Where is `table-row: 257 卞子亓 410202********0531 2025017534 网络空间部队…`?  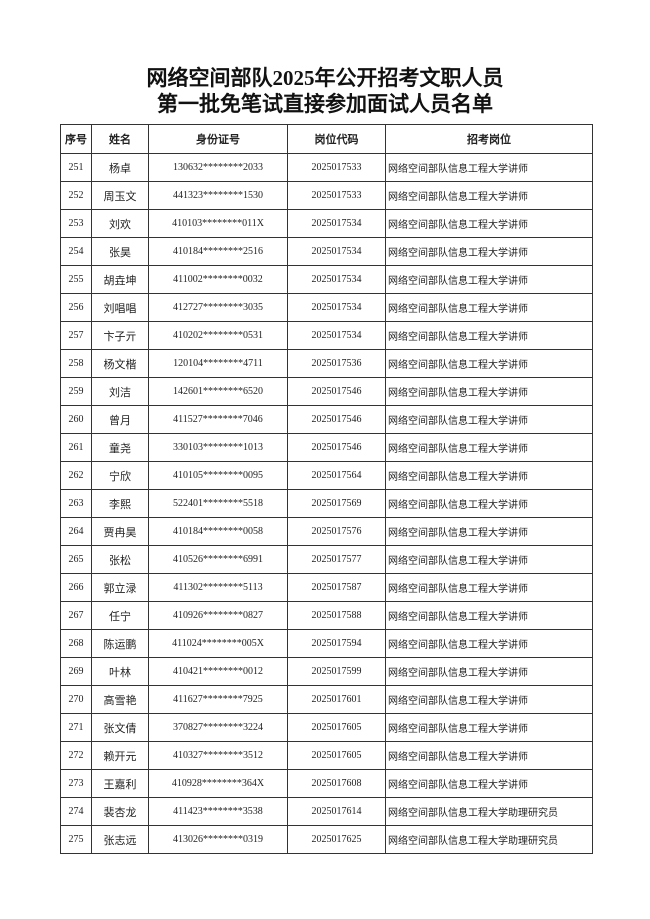
table-row: 257 卞子亓 410202********0531 2025017534 网络空间部队… is located at coordinates (326, 335).